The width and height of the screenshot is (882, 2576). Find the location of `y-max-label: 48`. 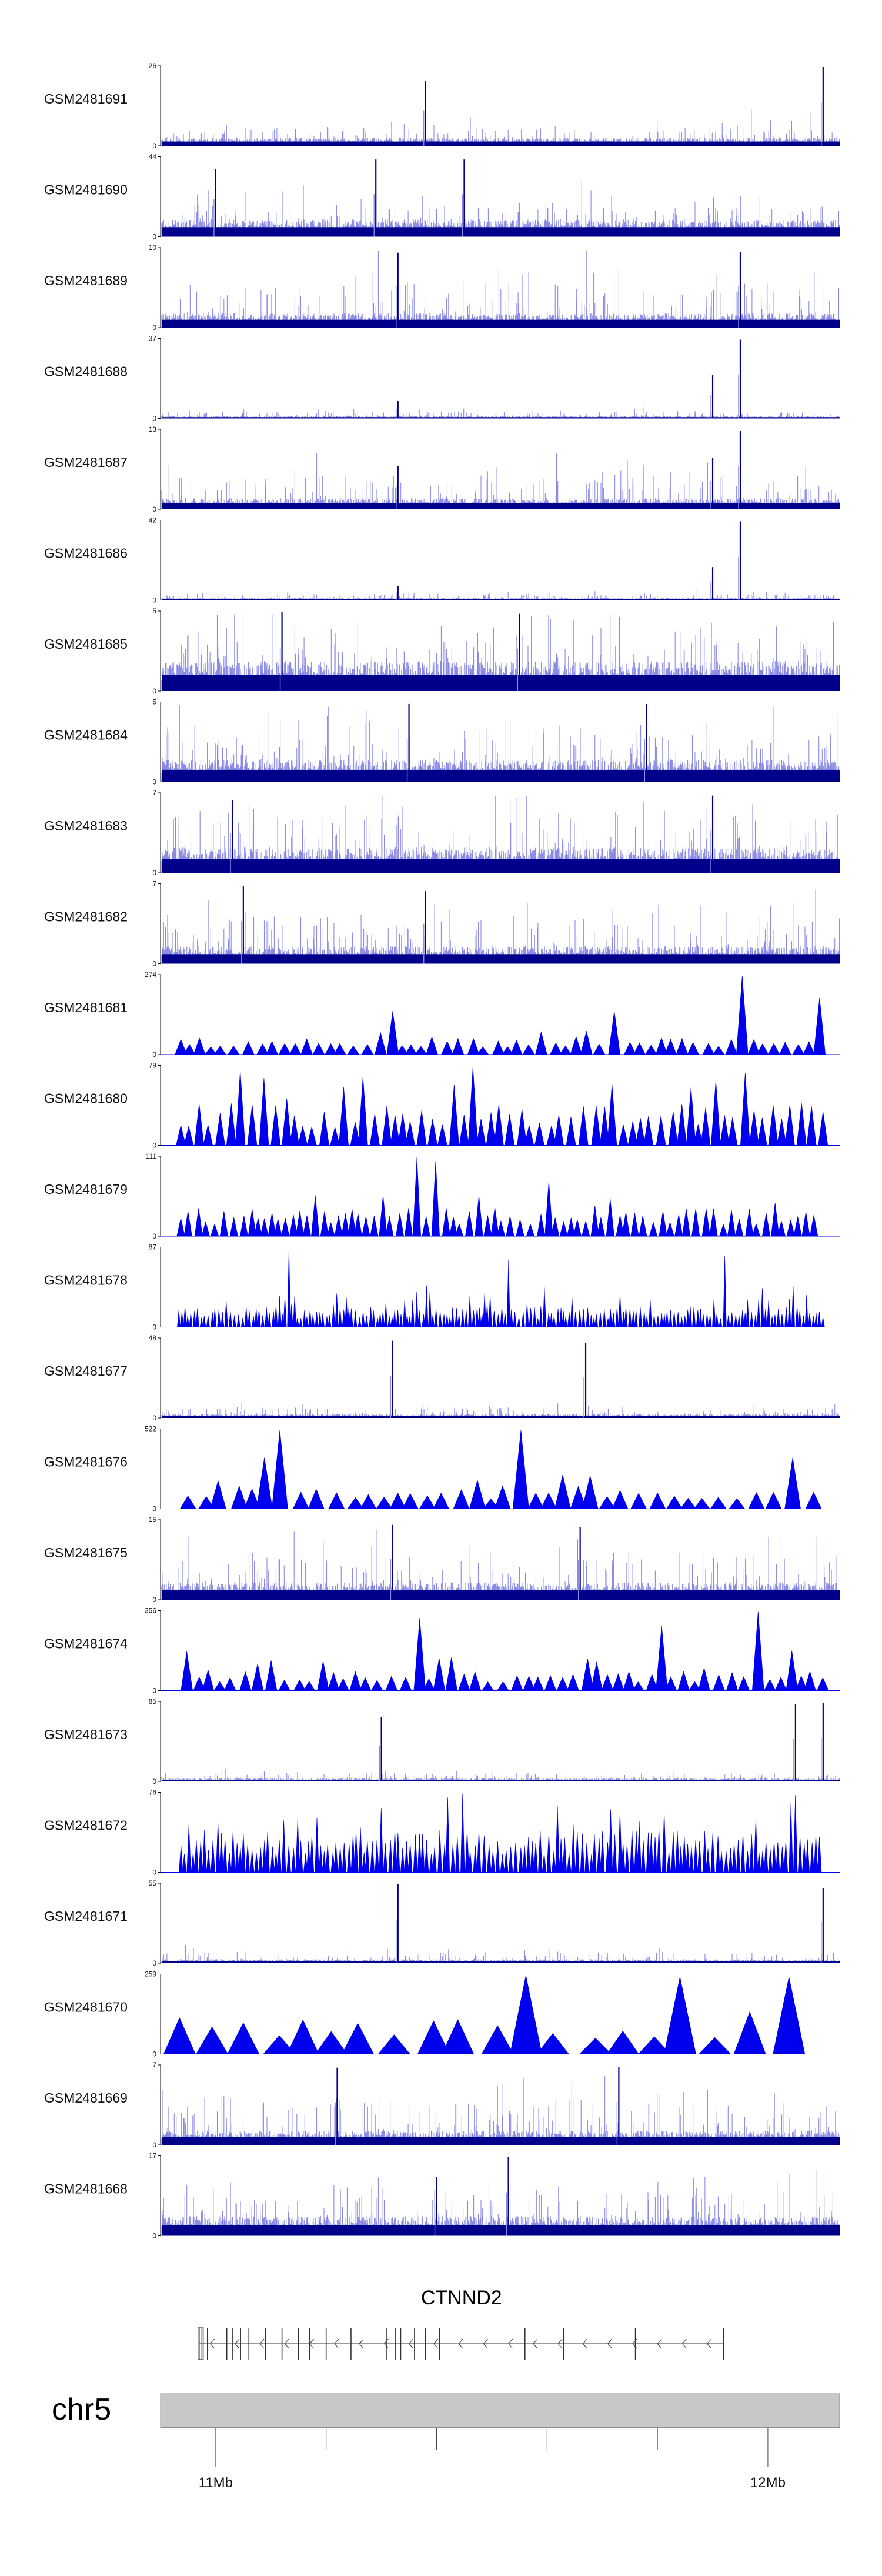

y-max-label: 48 is located at coordinates (153, 1338).